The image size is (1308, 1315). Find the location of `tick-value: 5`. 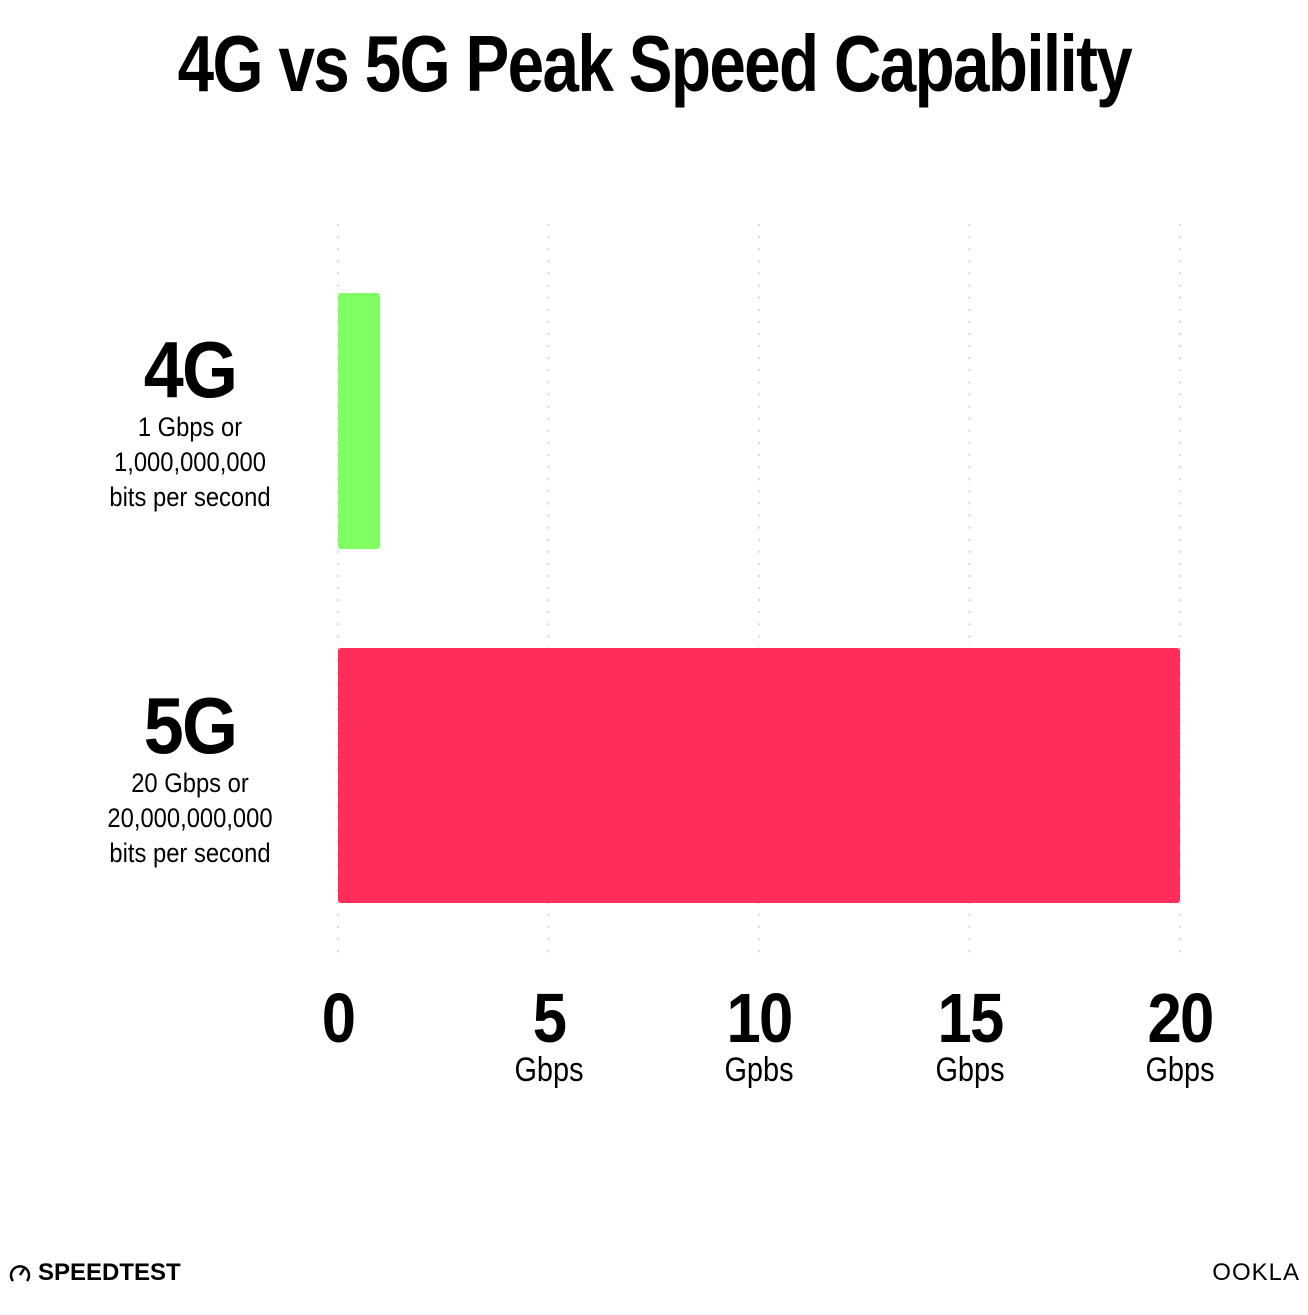

tick-value: 5 is located at coordinates (549, 1018).